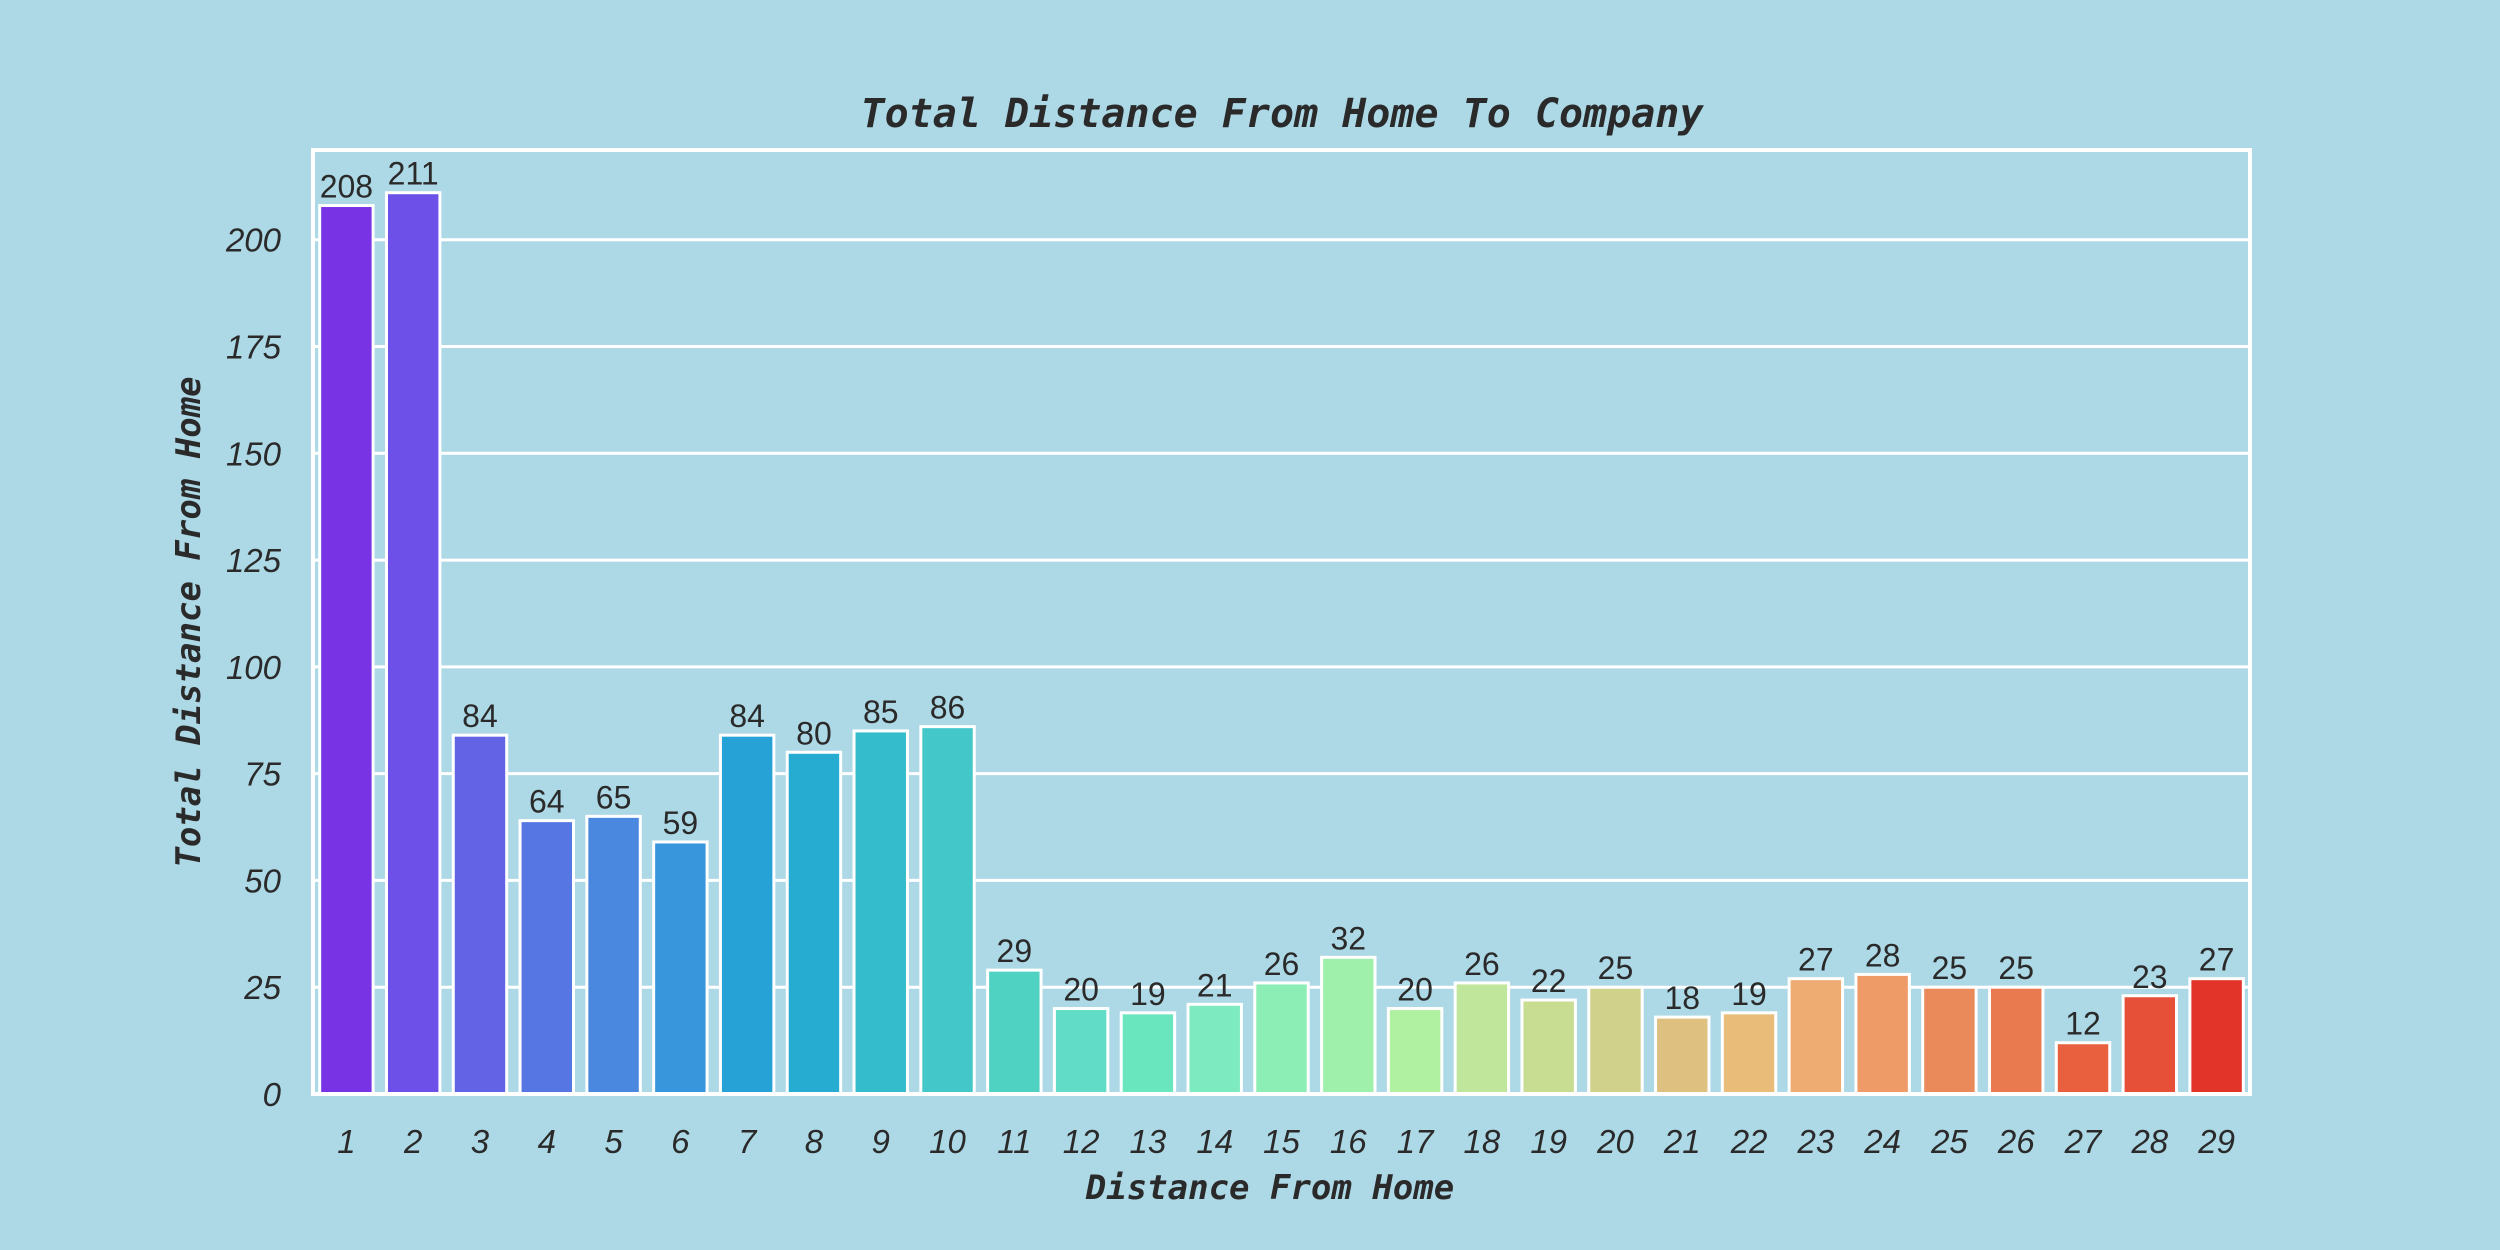 The image size is (2500, 1250). Describe the element at coordinates (480, 1141) in the screenshot. I see `x-tick-label: 3` at that location.